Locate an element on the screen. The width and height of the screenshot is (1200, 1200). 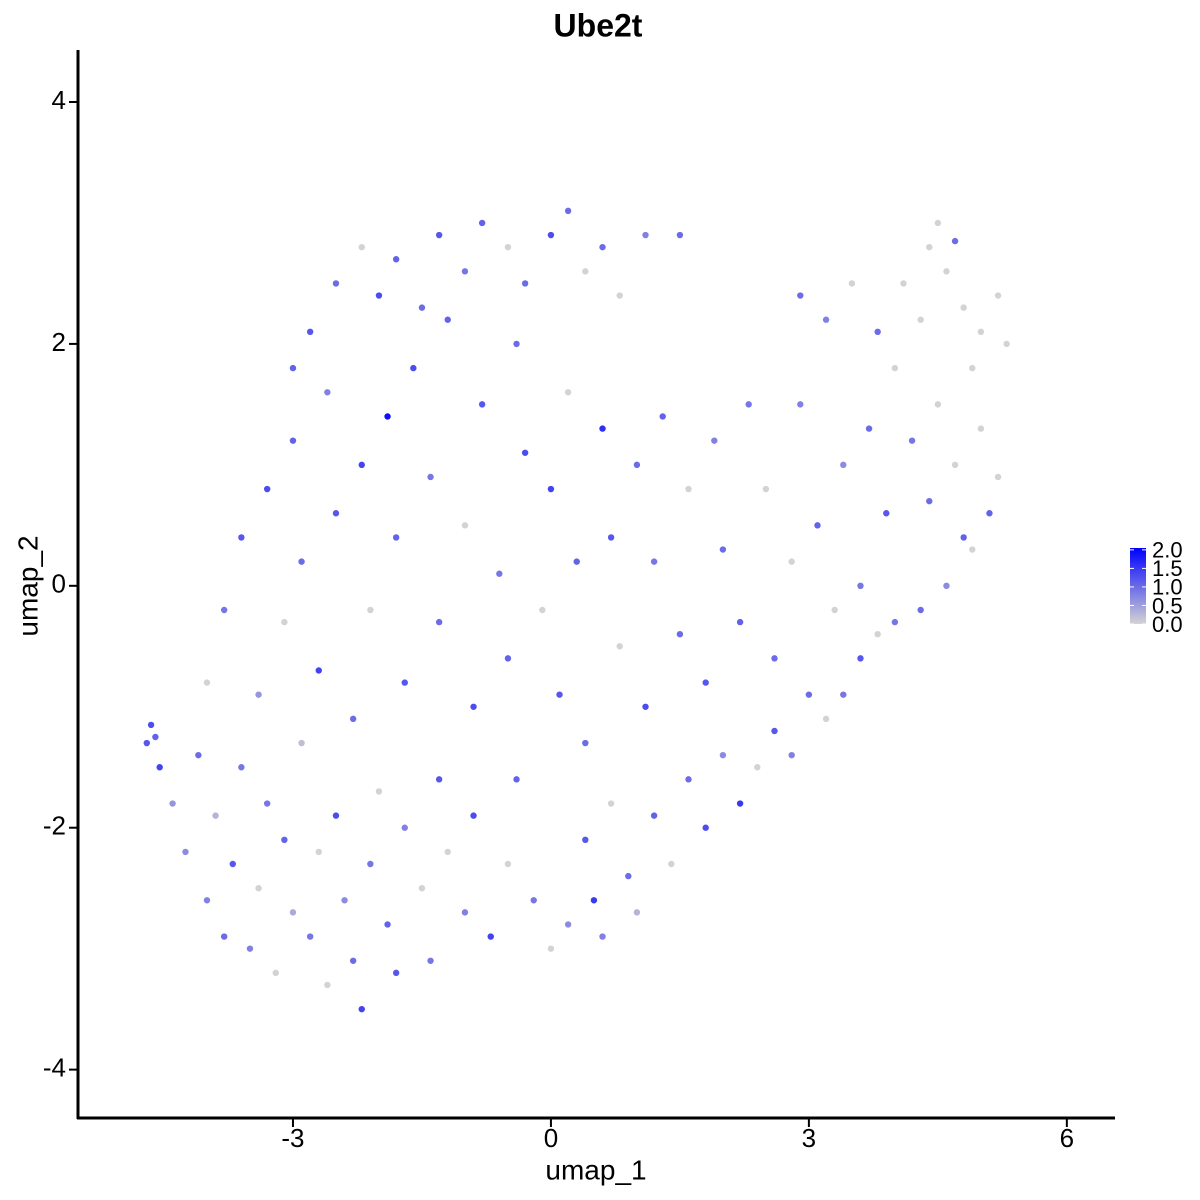
y-tick-label: -2 is located at coordinates (54, 826).